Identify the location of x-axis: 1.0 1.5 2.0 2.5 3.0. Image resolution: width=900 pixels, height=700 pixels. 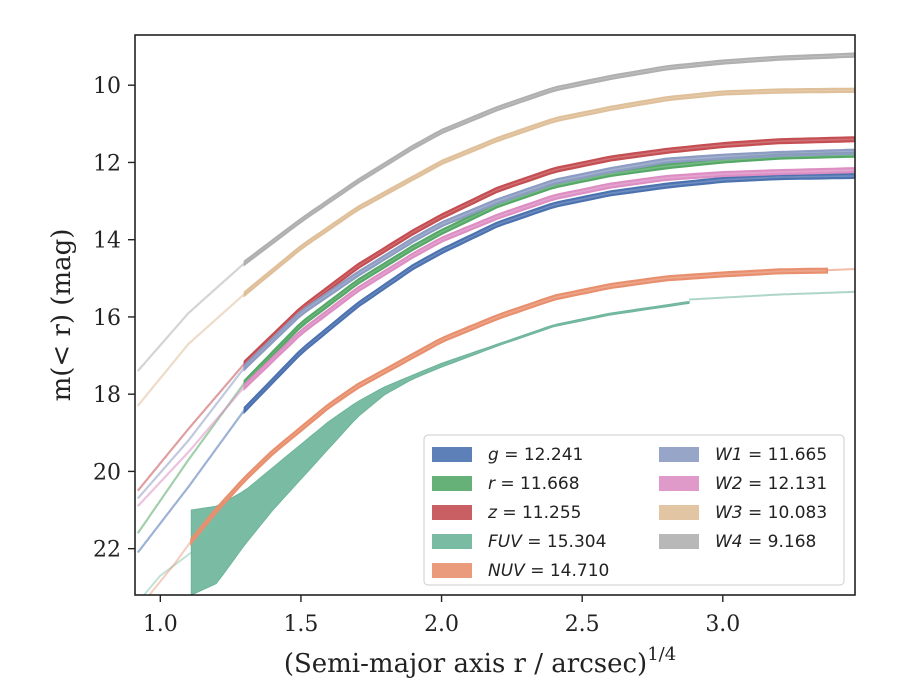
(441, 616).